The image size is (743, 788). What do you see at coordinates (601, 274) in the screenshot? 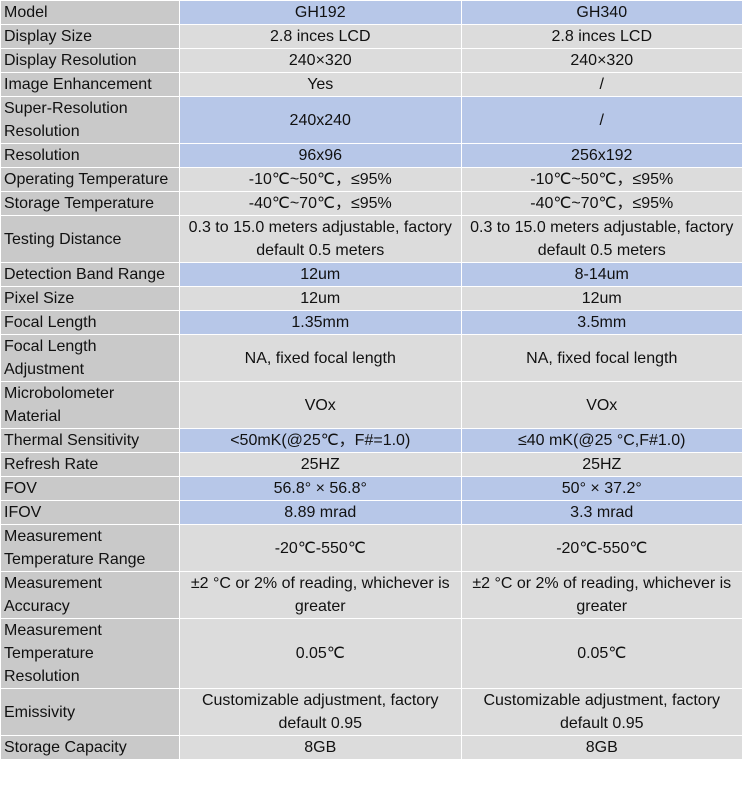
I see `cell-value: 8-14um` at bounding box center [601, 274].